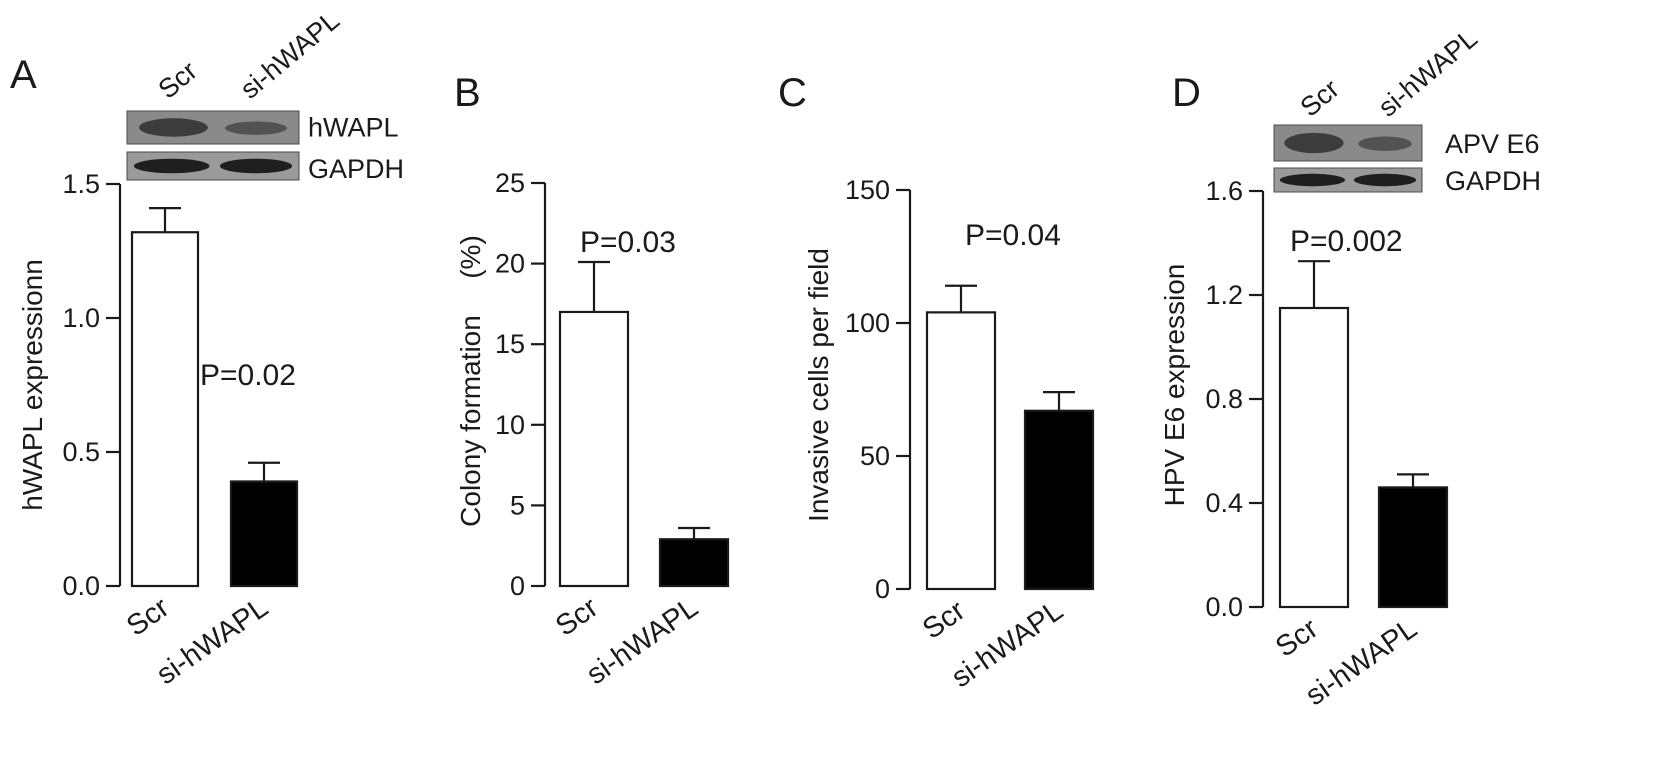  Describe the element at coordinates (818, 385) in the screenshot. I see `panel-c-y-axis-label: Invasive cells per field` at that location.